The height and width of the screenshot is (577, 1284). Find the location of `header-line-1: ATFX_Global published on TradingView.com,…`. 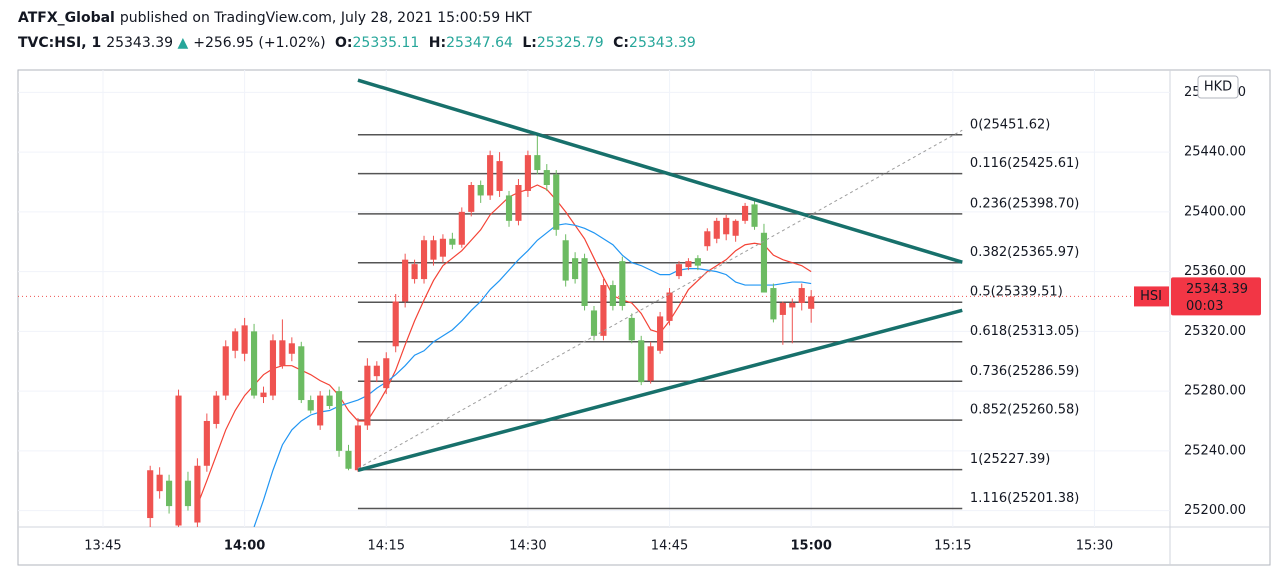

header-line-1: ATFX_Global published on TradingView.com,… is located at coordinates (275, 18).